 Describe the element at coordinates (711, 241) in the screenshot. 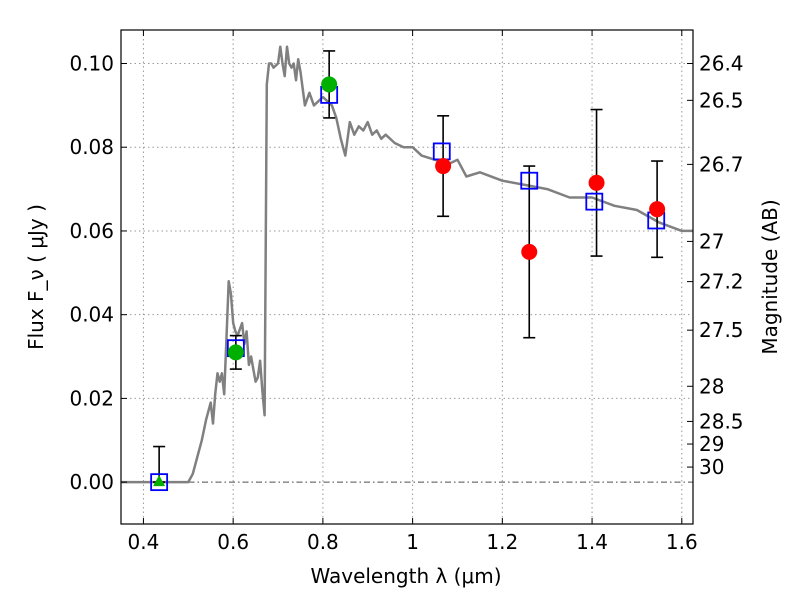

I see `right-tick-label: 27` at that location.